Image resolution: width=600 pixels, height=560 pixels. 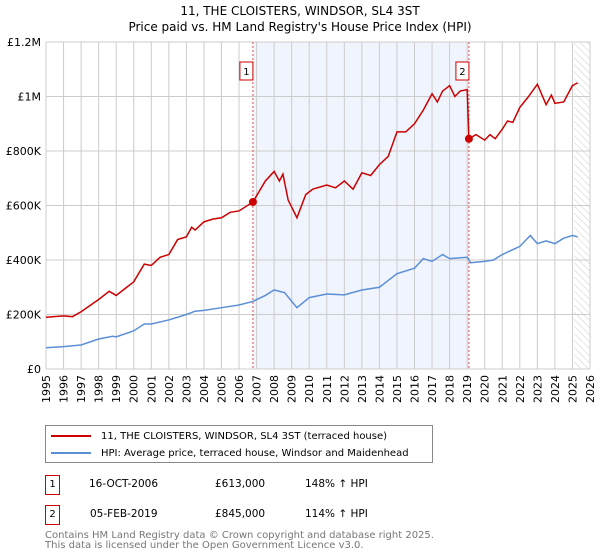 I want to click on x-tick-label: 2005, so click(x=221, y=389).